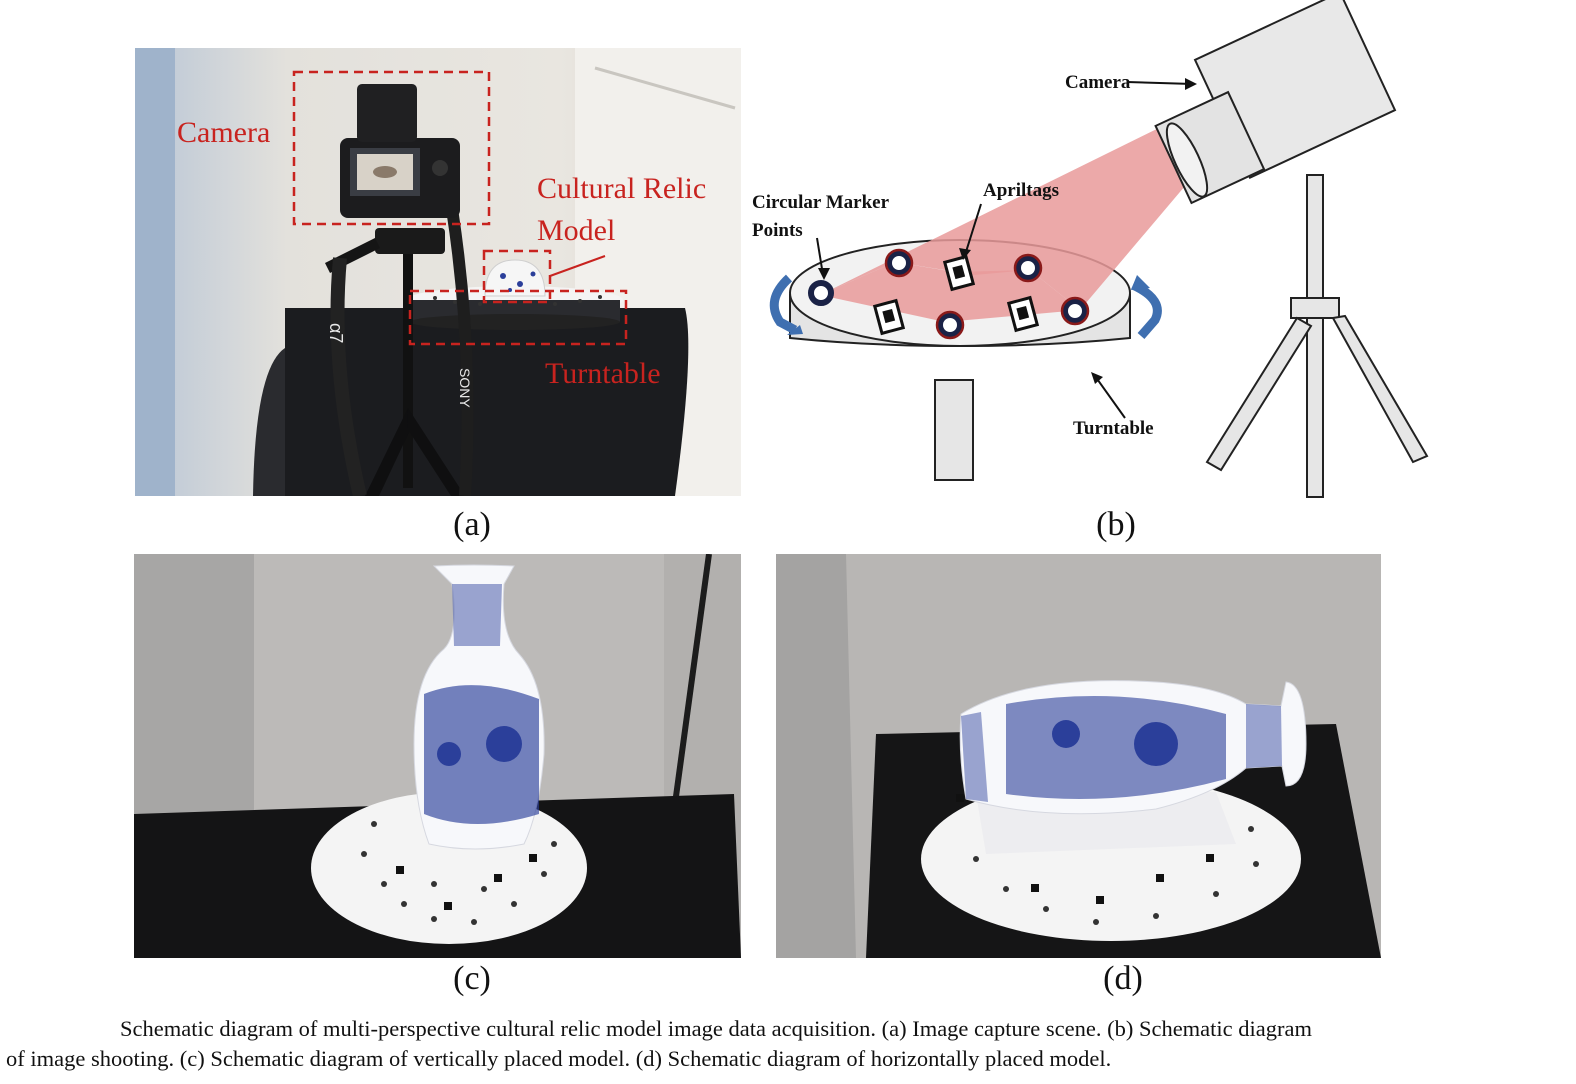 Image resolution: width=1576 pixels, height=1084 pixels. I want to click on camera-tripod, so click(1317, 336).